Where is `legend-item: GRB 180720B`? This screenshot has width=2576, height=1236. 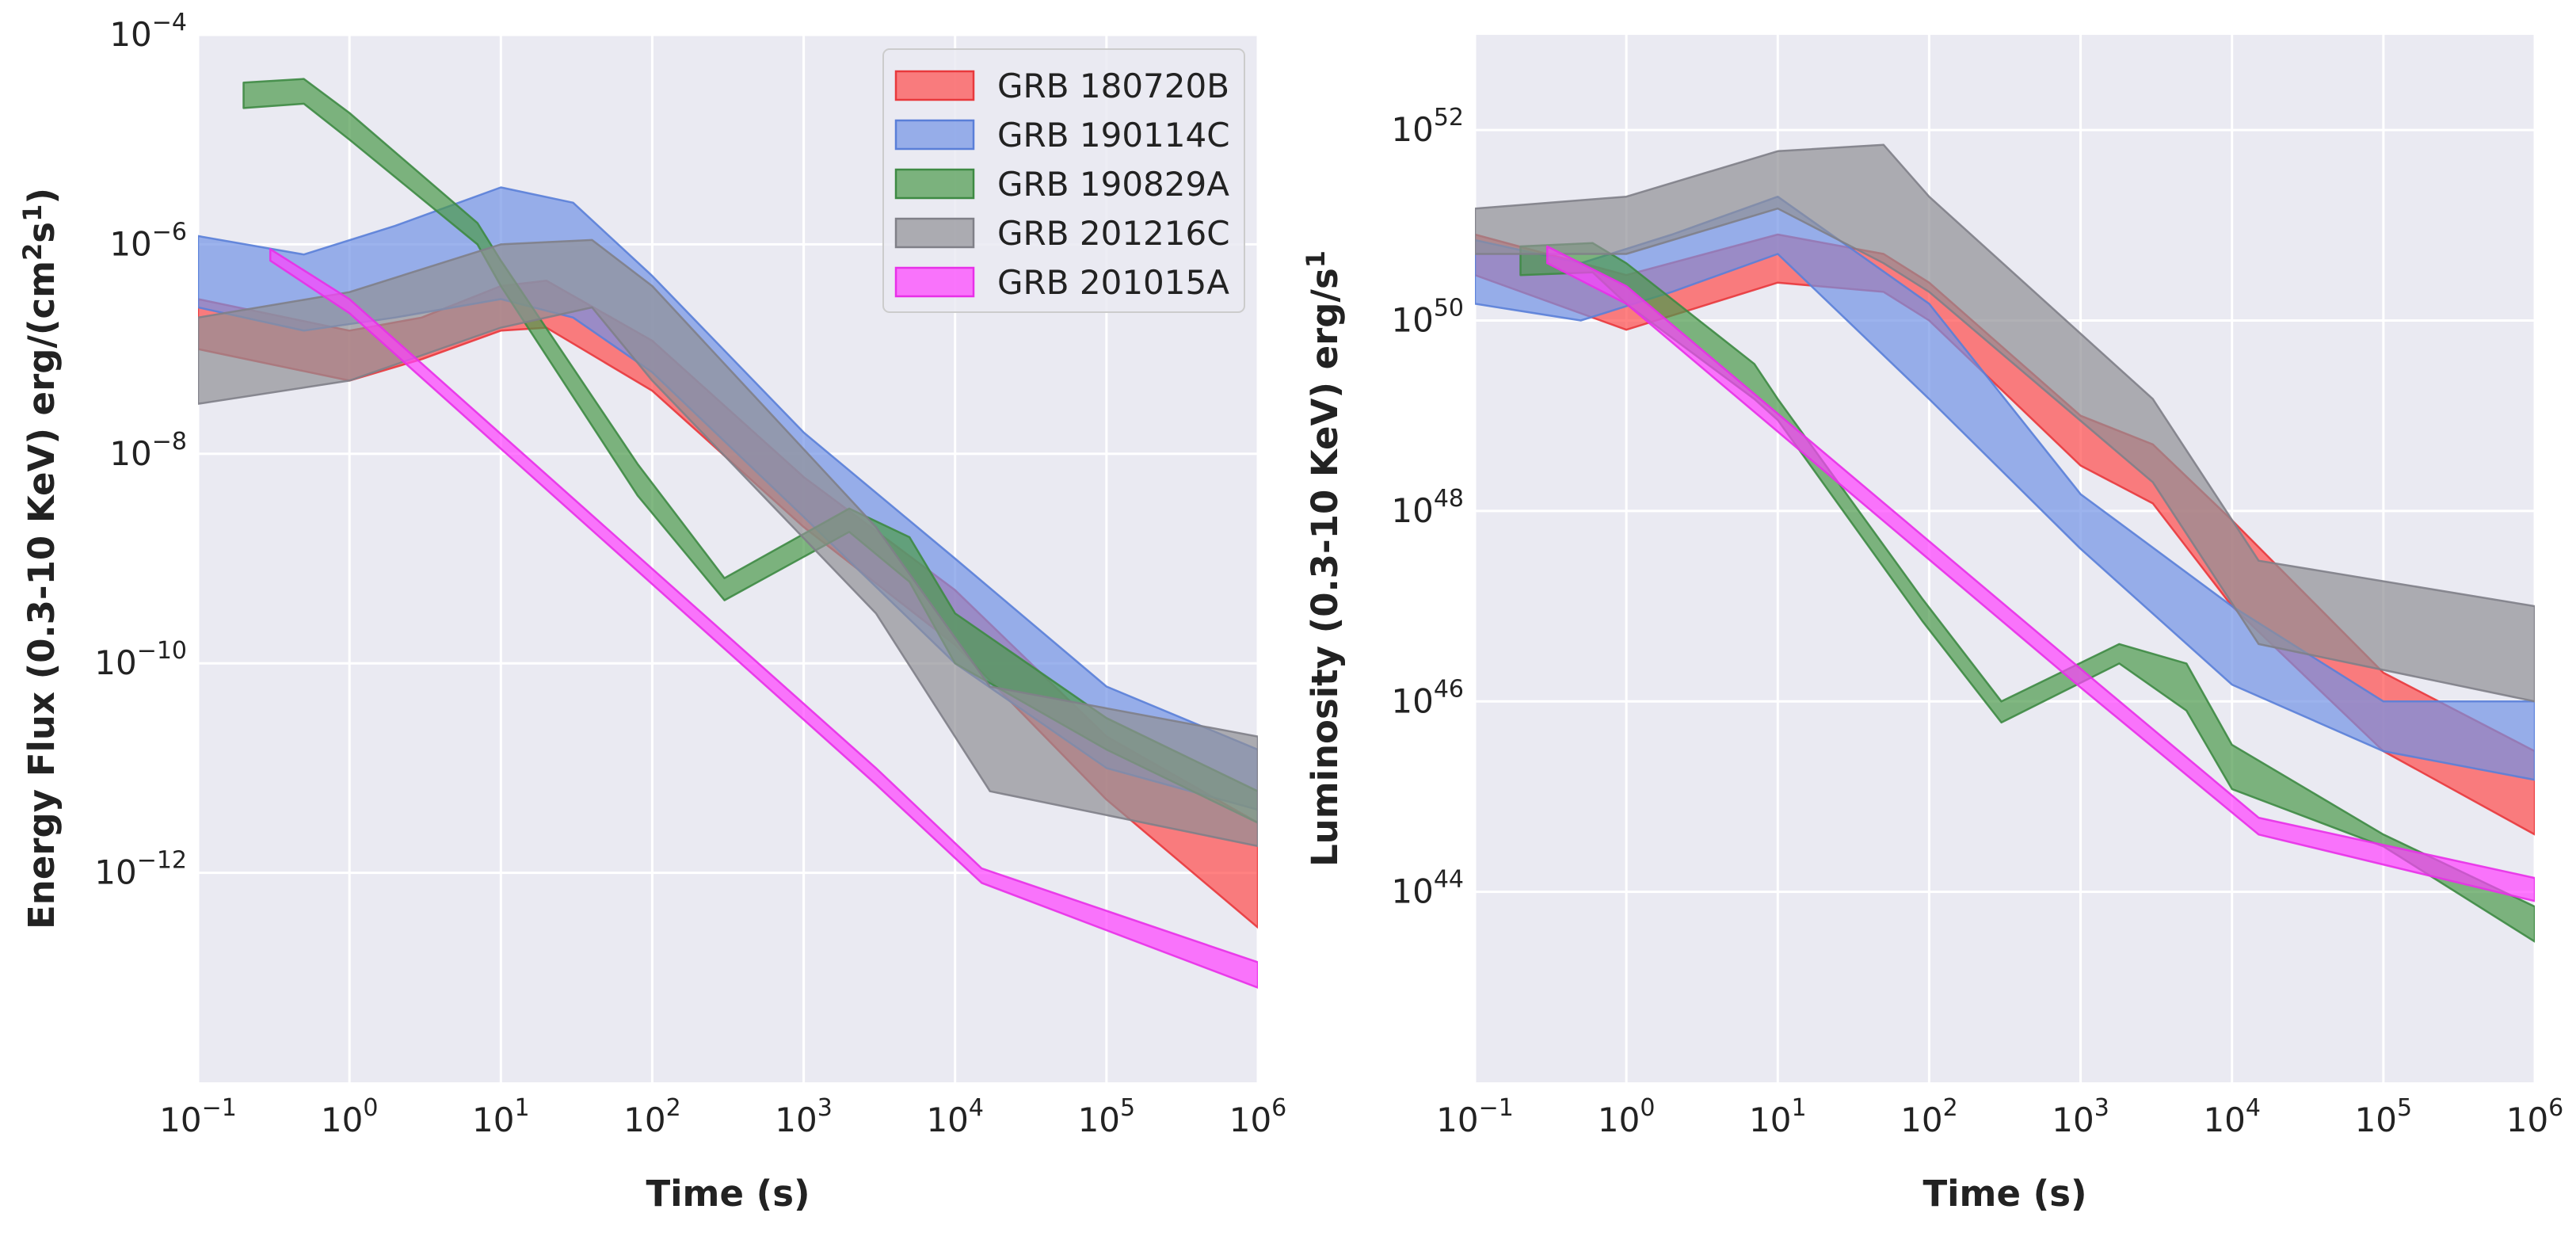
legend-item: GRB 180720B is located at coordinates (1062, 86).